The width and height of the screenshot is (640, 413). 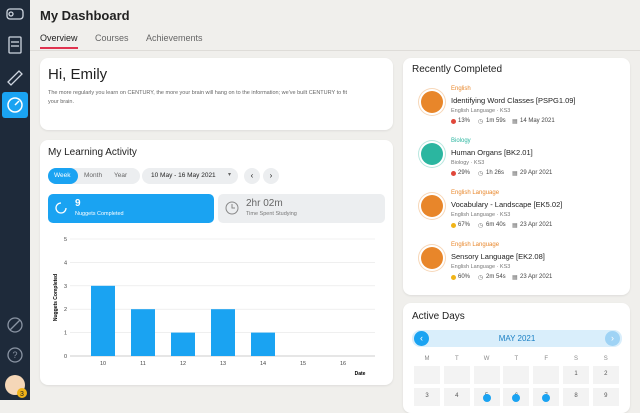 I want to click on time-label: Time Spent Studying, so click(x=271, y=214).